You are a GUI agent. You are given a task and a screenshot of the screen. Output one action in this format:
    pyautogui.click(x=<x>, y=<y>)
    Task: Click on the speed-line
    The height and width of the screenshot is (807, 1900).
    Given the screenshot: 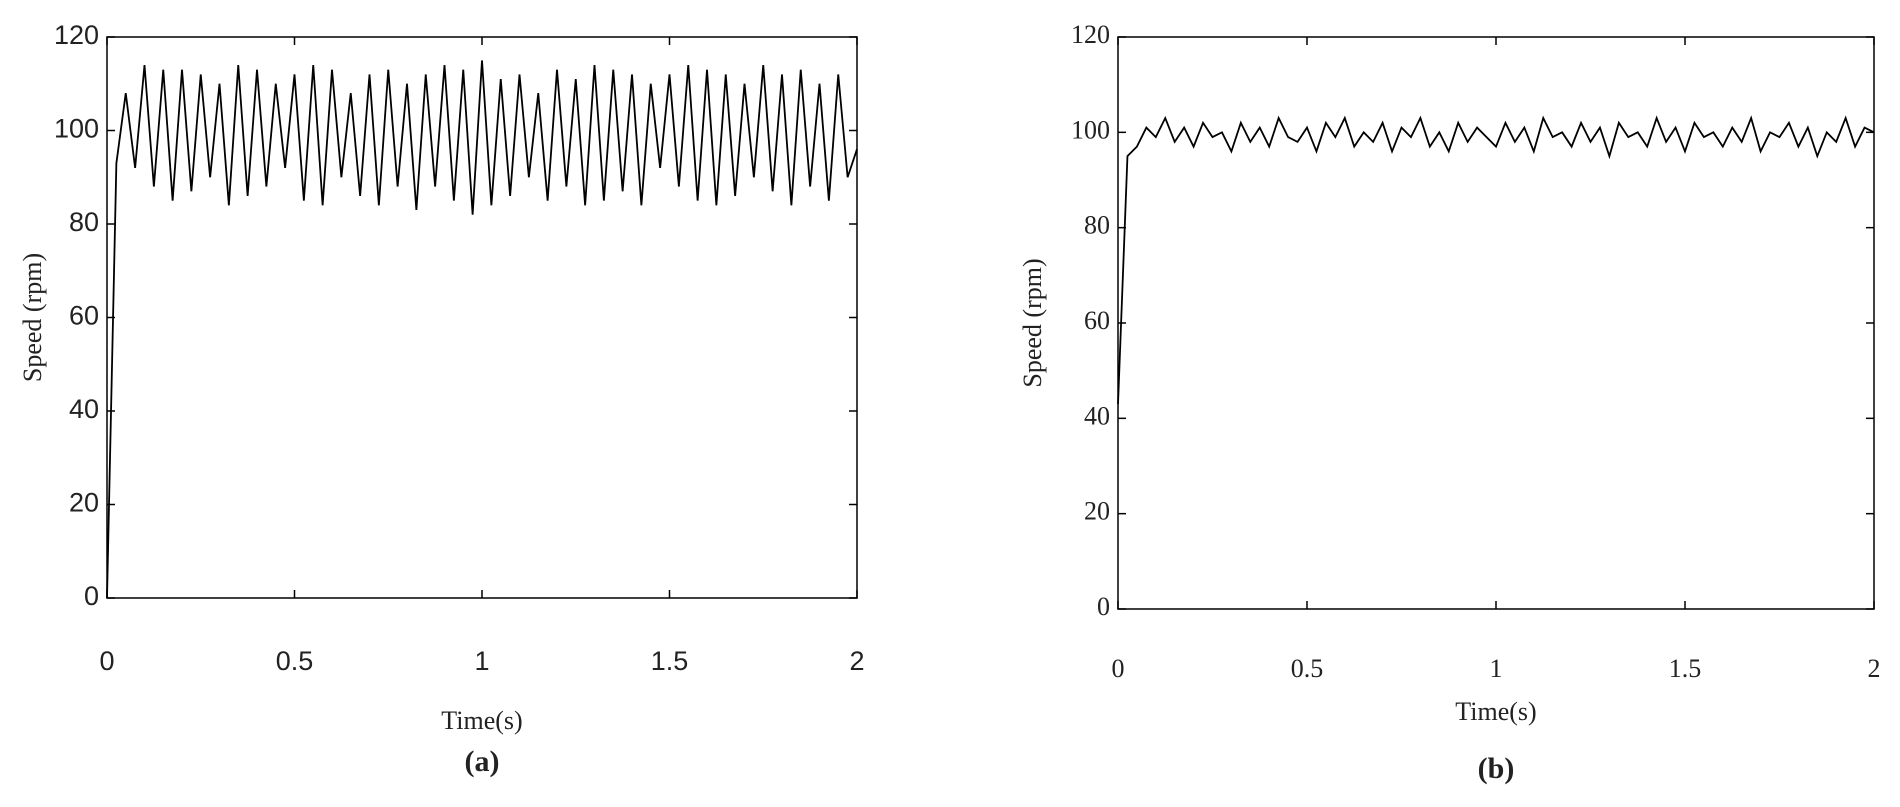 What is the action you would take?
    pyautogui.click(x=1496, y=260)
    